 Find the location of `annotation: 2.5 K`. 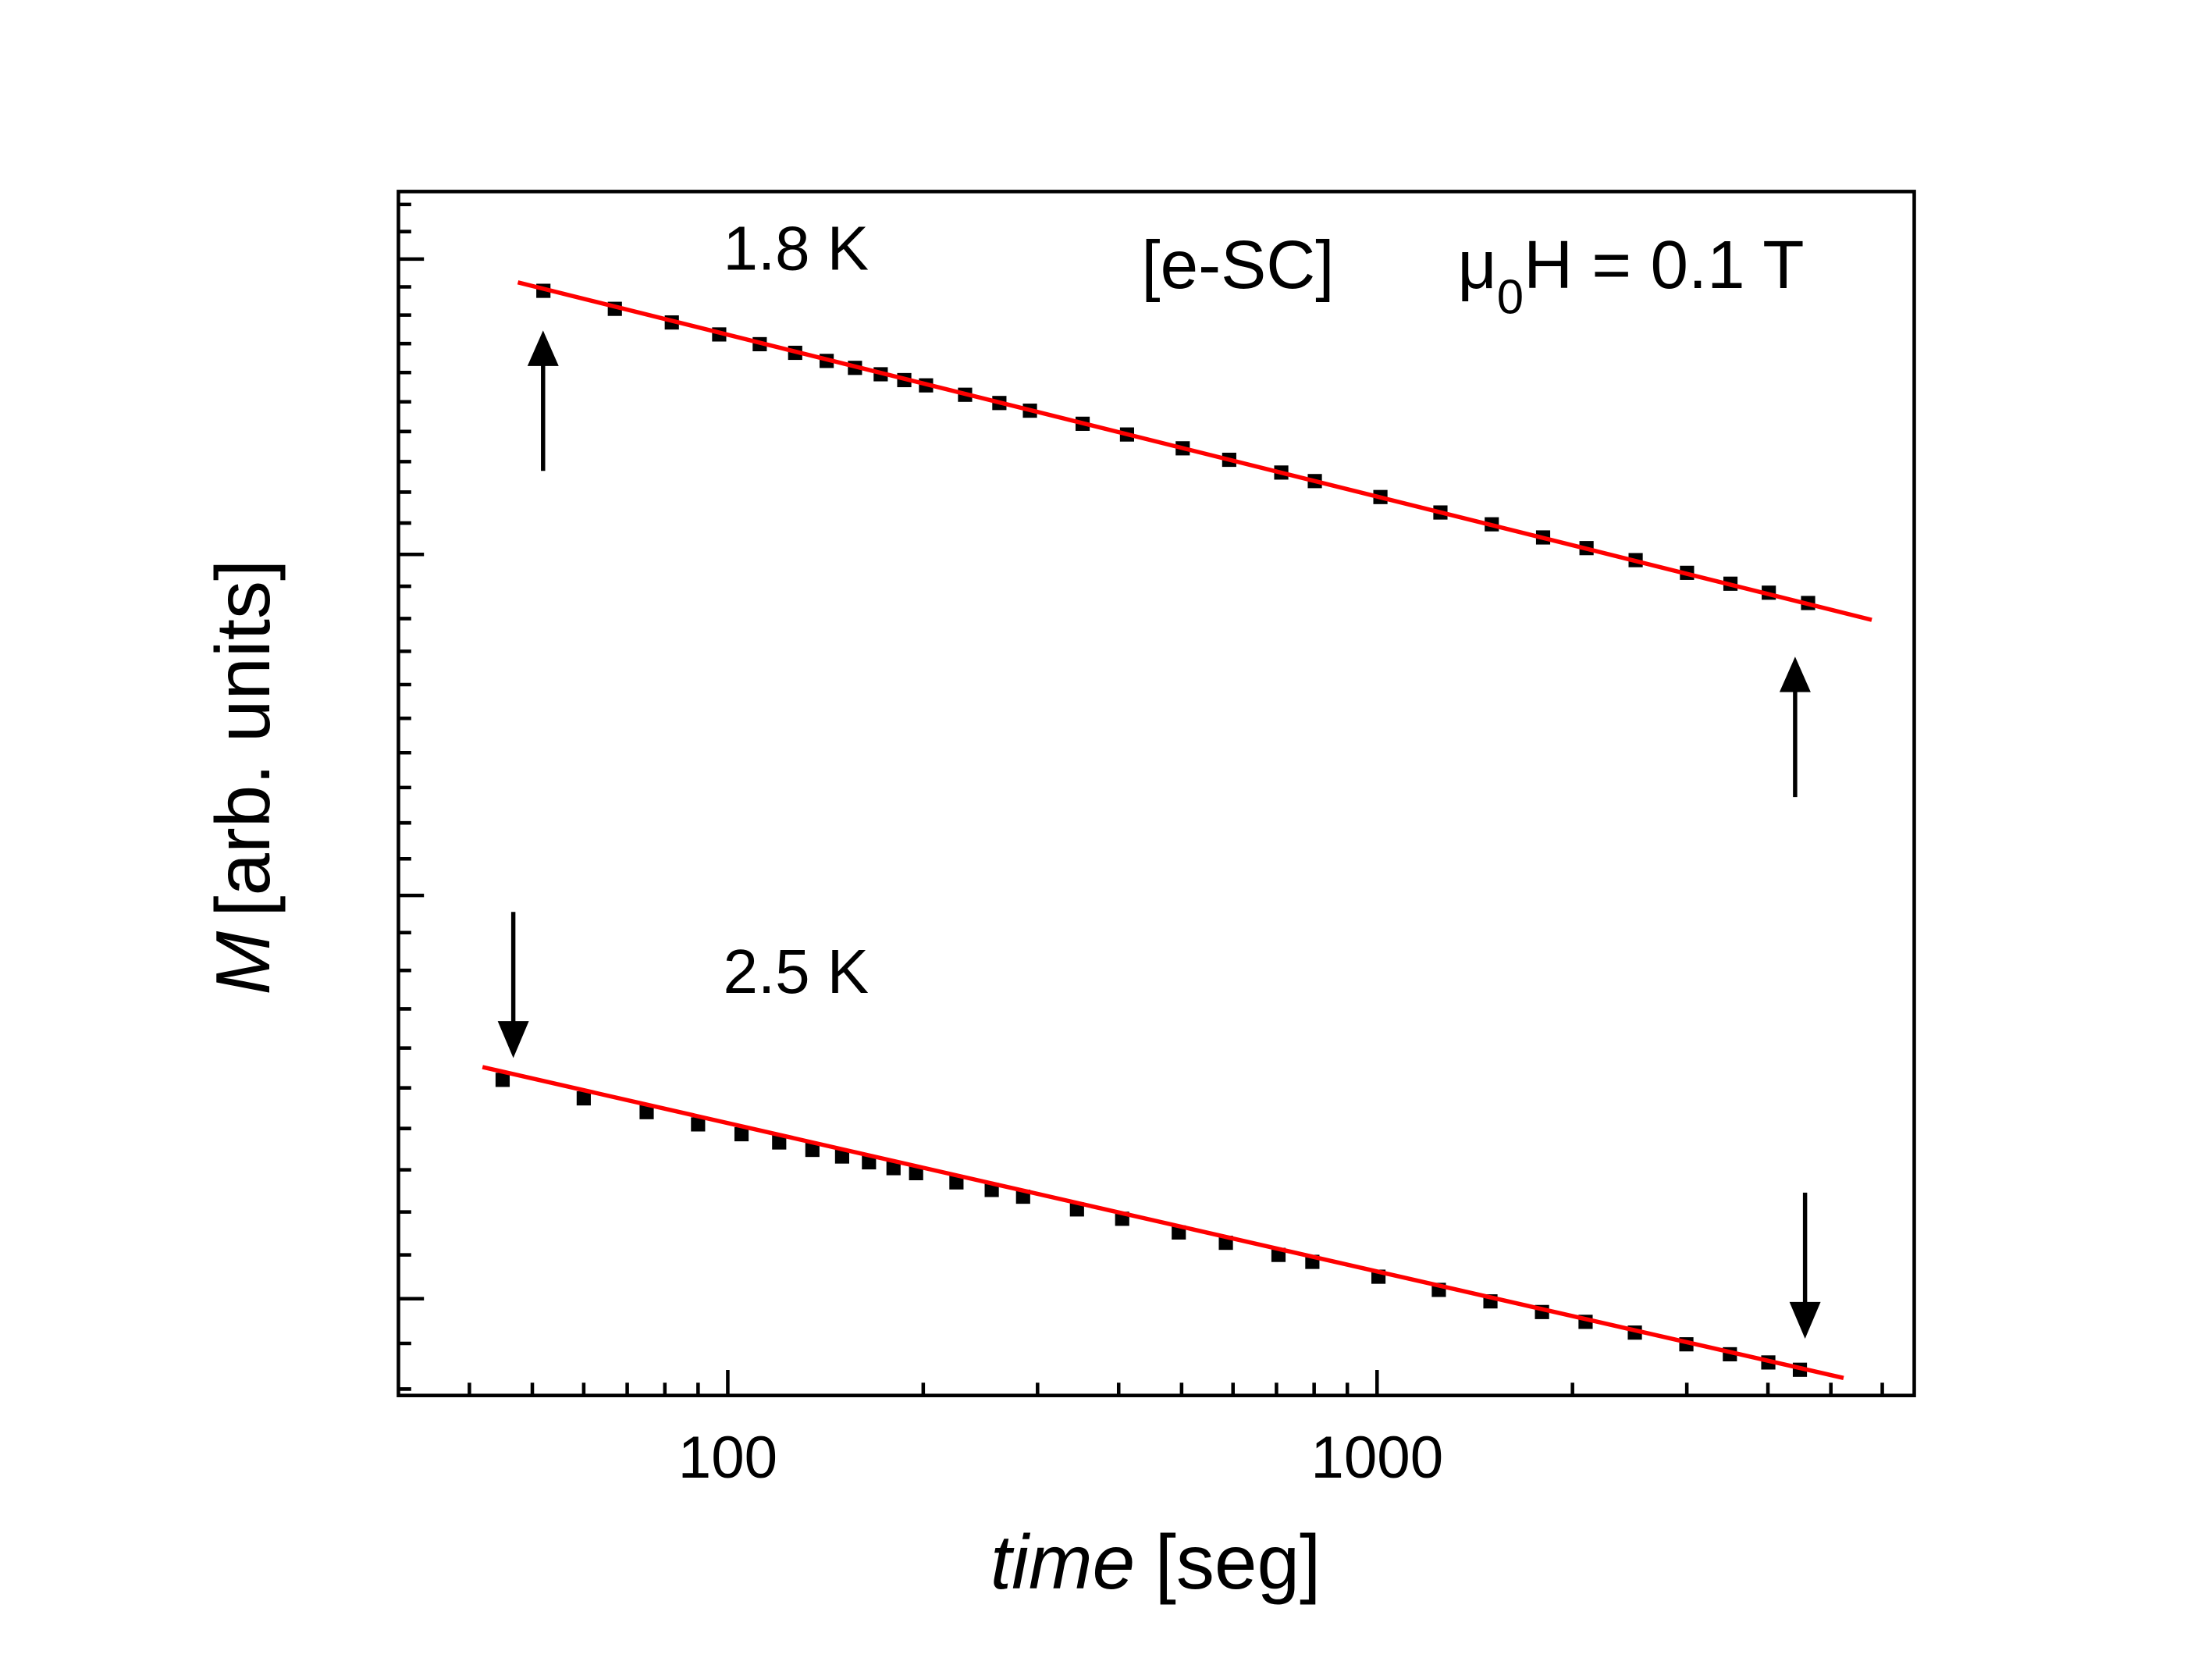

annotation: 2.5 K is located at coordinates (796, 972).